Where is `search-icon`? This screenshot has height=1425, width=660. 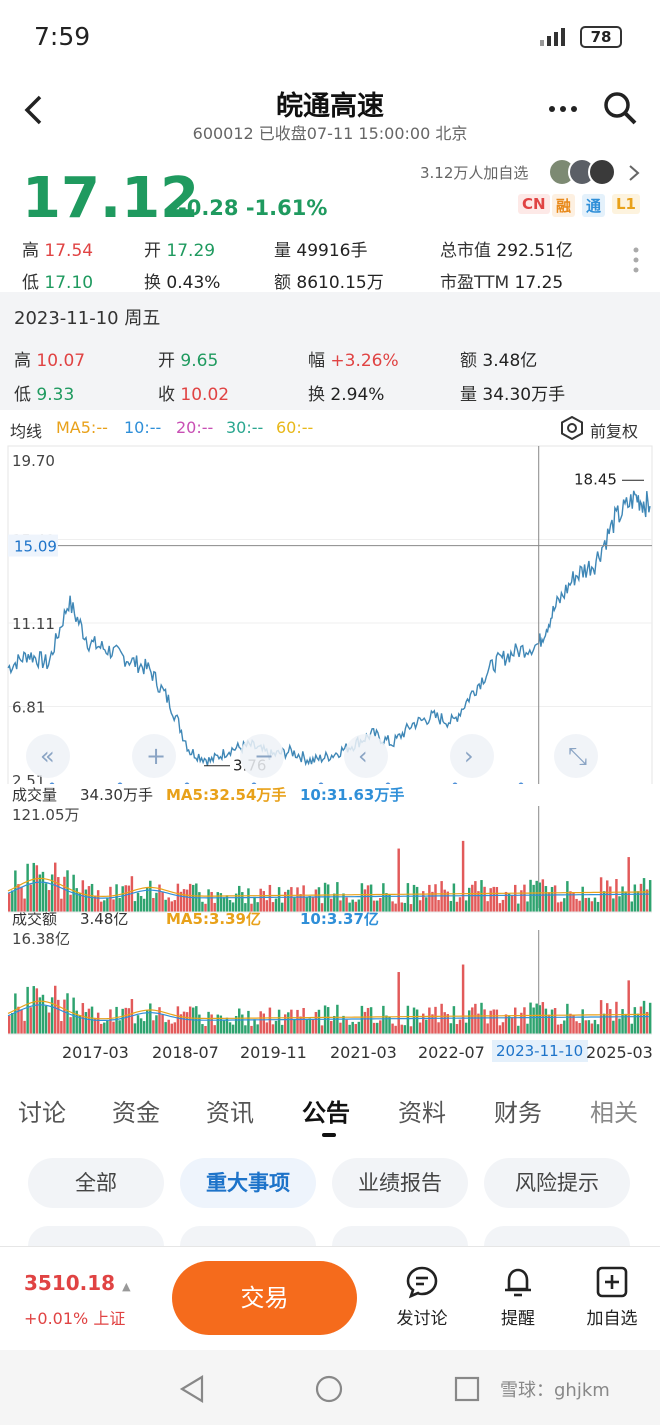 search-icon is located at coordinates (620, 108).